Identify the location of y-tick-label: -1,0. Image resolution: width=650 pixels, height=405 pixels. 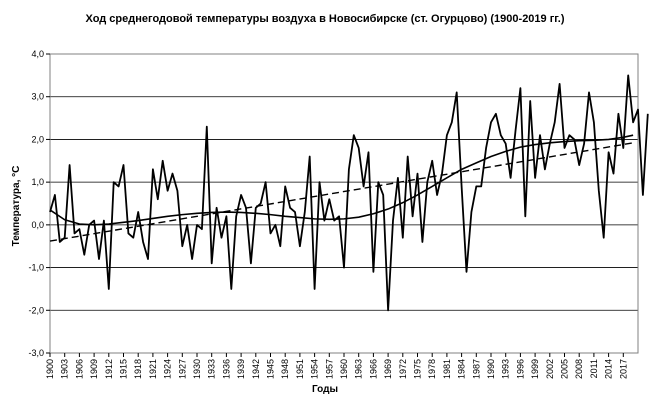
(36, 268).